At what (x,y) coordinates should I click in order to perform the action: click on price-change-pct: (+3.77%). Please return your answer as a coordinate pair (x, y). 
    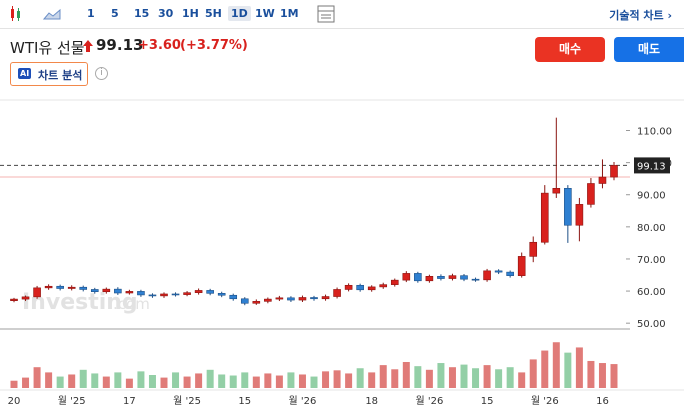
    Looking at the image, I should click on (214, 45).